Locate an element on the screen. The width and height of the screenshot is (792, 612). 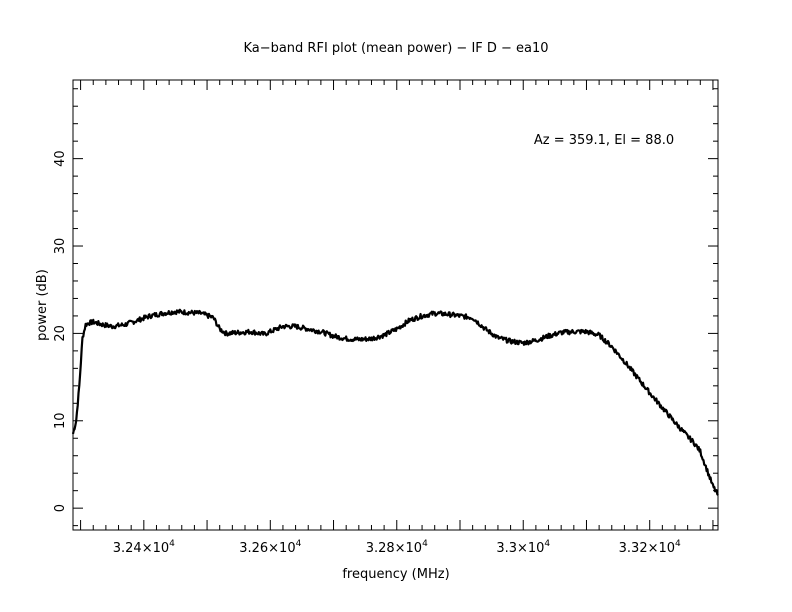
y-tick-labels: 0 10 20 30 40 is located at coordinates (60, 331).